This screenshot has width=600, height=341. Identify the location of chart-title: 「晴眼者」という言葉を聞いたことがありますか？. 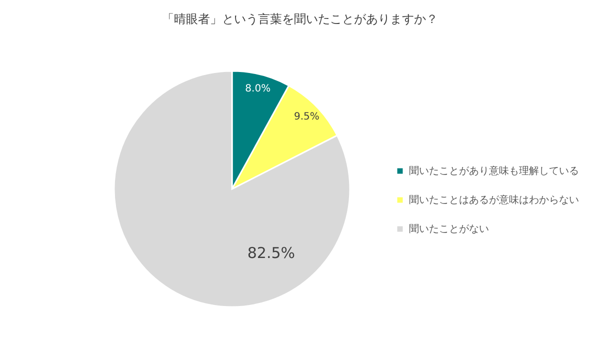
(300, 19).